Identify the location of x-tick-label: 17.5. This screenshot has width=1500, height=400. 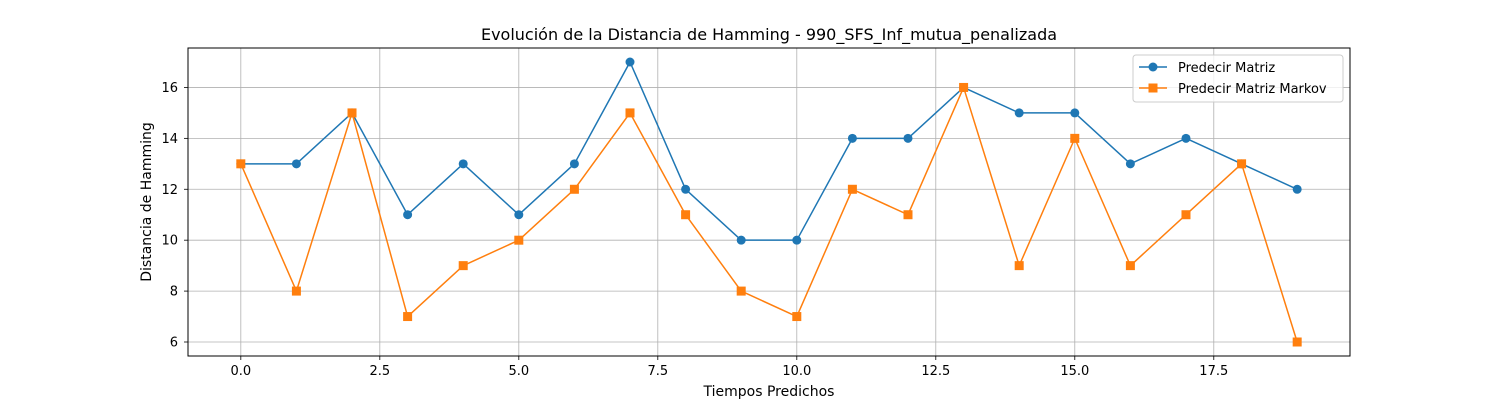
(1213, 371).